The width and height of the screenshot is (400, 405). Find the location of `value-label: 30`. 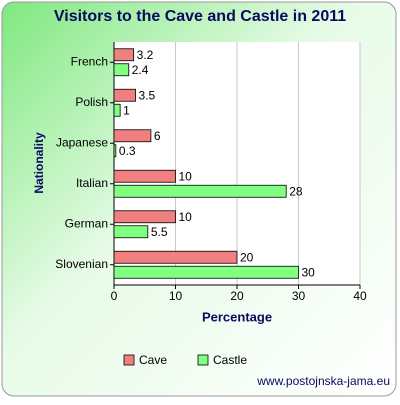

value-label: 30 is located at coordinates (309, 272).